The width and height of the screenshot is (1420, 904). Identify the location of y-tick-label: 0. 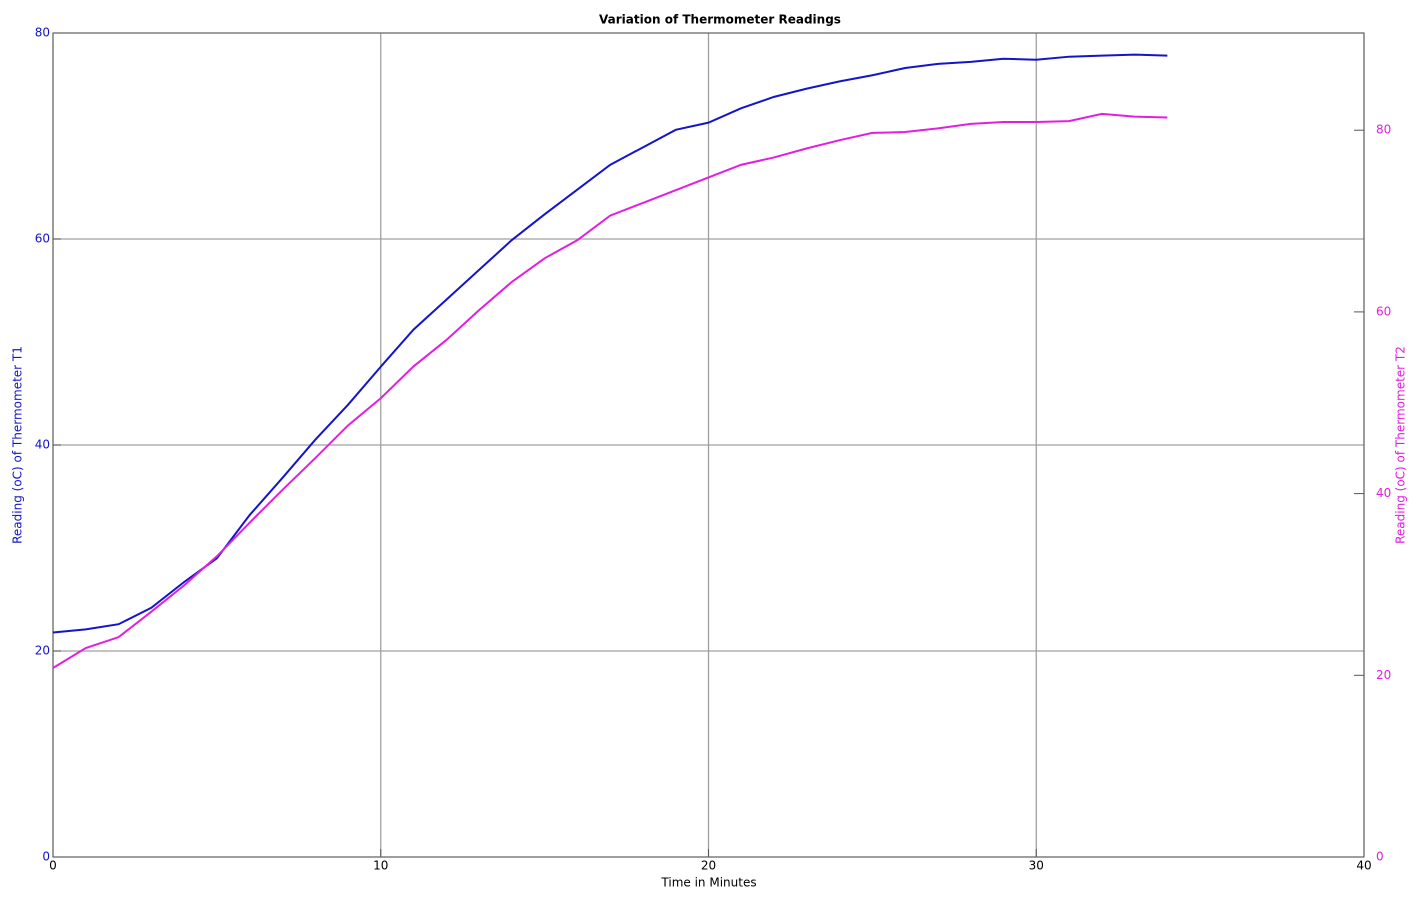
(46, 857).